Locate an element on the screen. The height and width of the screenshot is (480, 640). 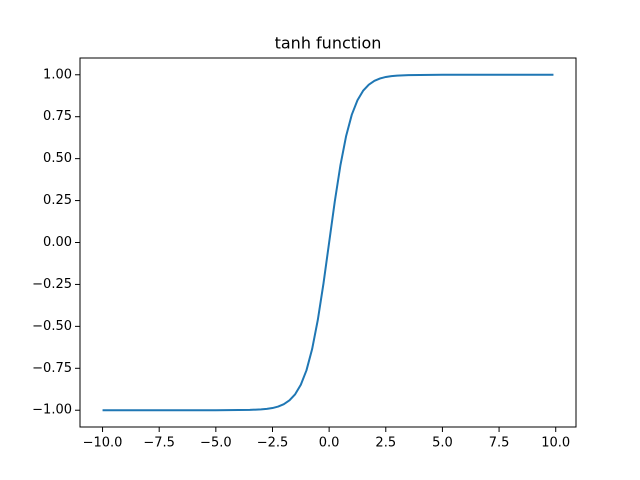
y-tick-label: −1.00 is located at coordinates (52, 410).